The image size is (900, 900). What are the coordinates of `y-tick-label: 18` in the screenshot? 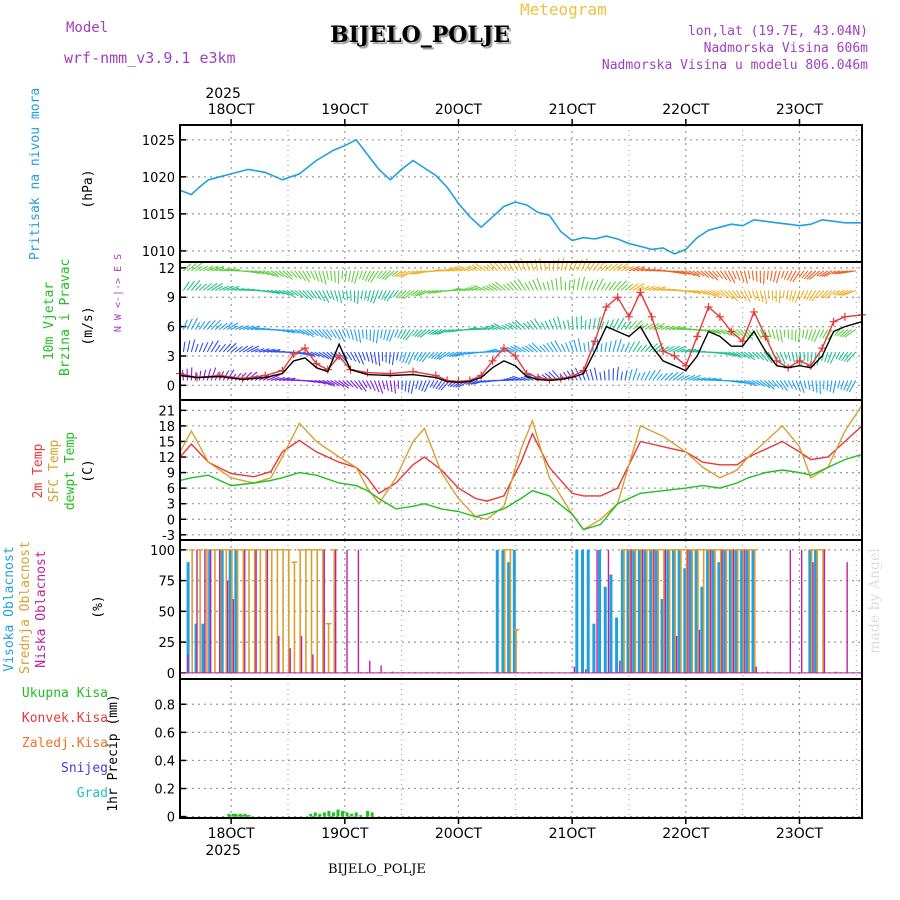 It's located at (166, 427).